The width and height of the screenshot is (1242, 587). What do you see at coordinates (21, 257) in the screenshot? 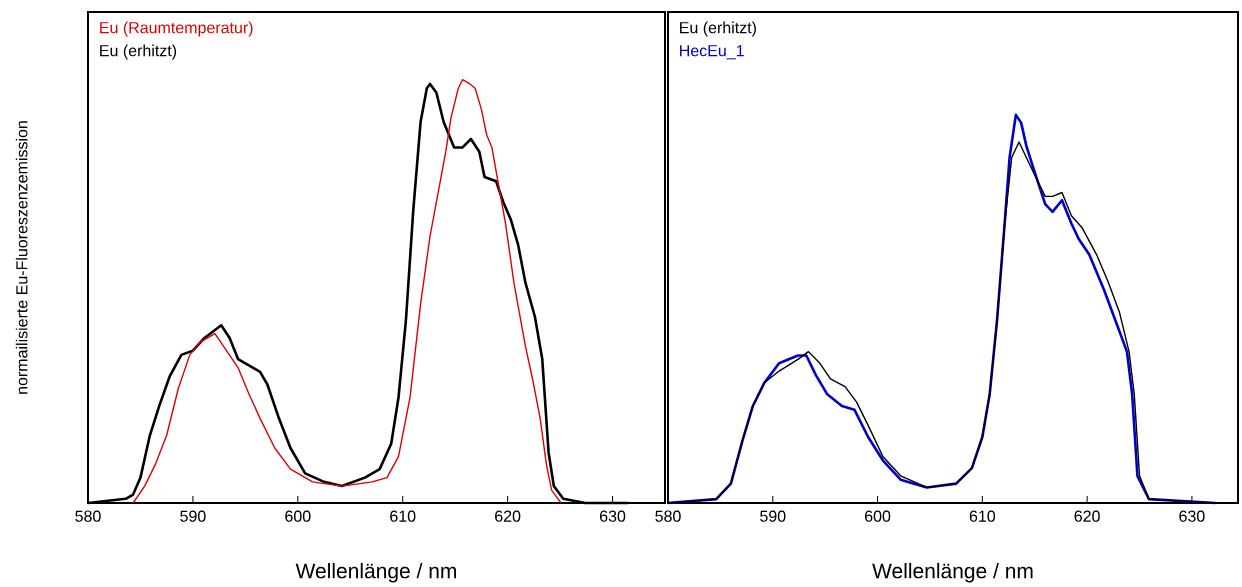
I see `y-axis-title: normailisierte Eu-Fluoreszenzemission` at bounding box center [21, 257].